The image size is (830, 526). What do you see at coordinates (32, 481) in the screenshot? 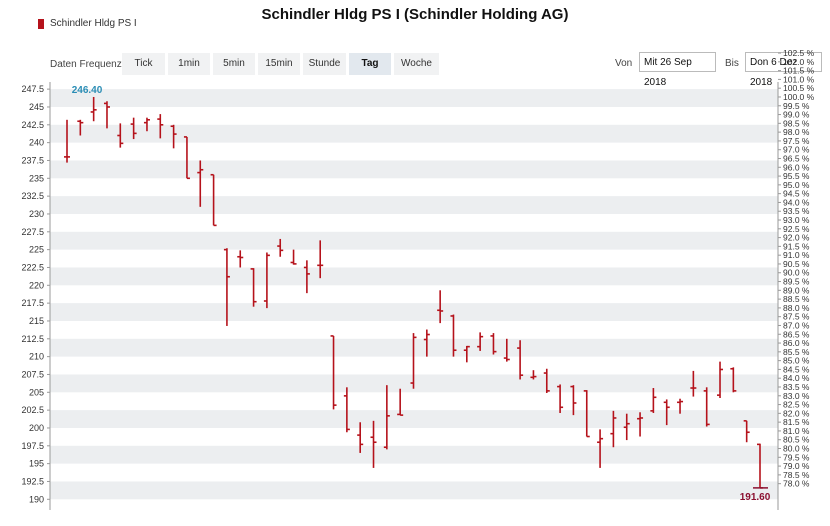
I see `y-tick-label: 192.5` at bounding box center [32, 481].